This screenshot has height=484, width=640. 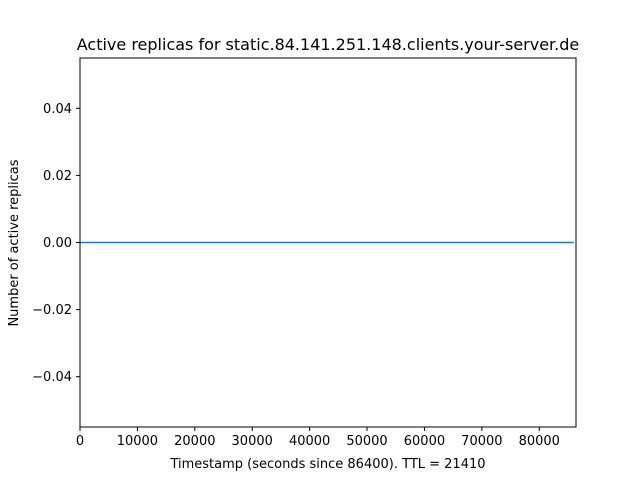 I want to click on y-axis-label: Number of active replicas, so click(x=14, y=242).